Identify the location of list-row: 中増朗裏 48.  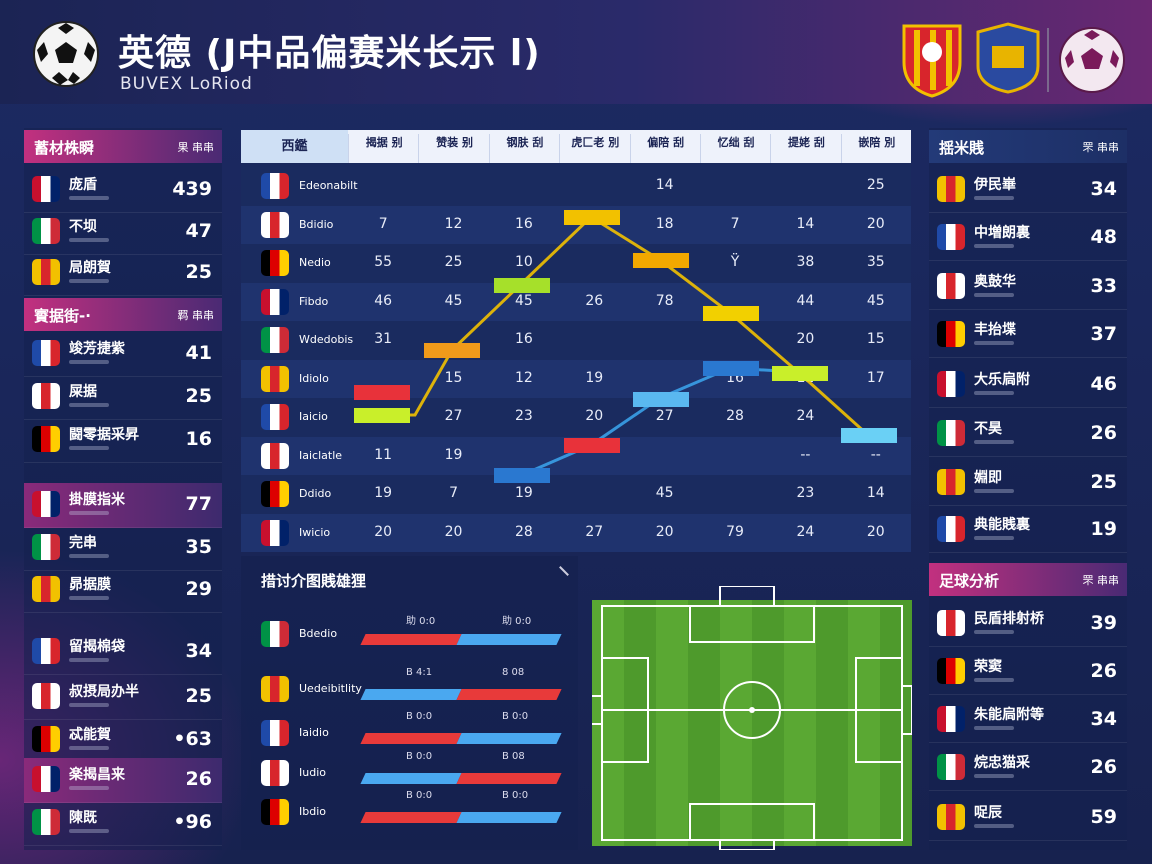
(1028, 238).